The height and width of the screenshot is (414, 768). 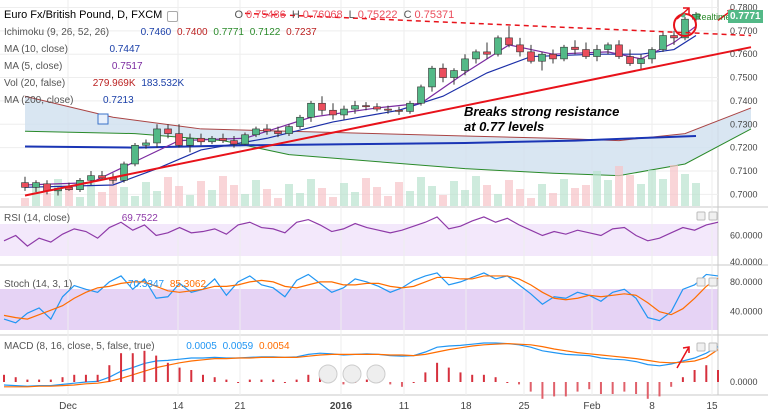 What do you see at coordinates (75, 67) in the screenshot?
I see `legend-ma5: MA (5, close) 0.7517` at bounding box center [75, 67].